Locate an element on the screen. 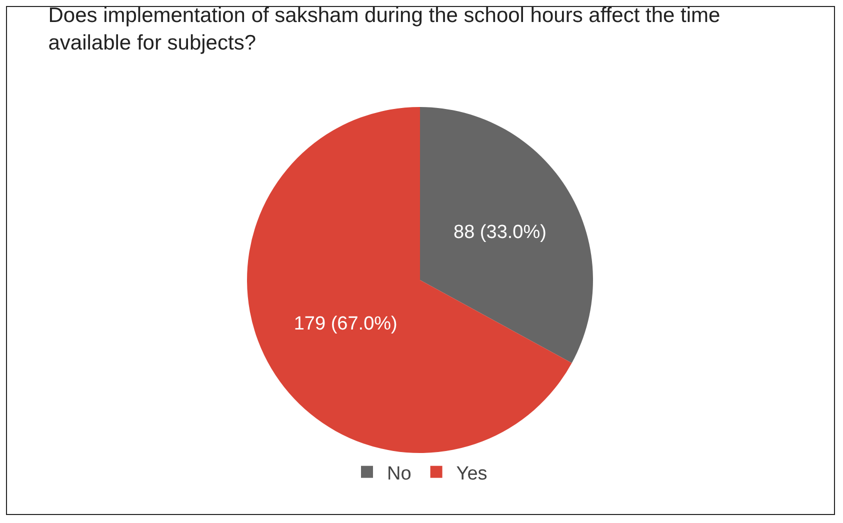  pie-slice is located at coordinates (506, 235).